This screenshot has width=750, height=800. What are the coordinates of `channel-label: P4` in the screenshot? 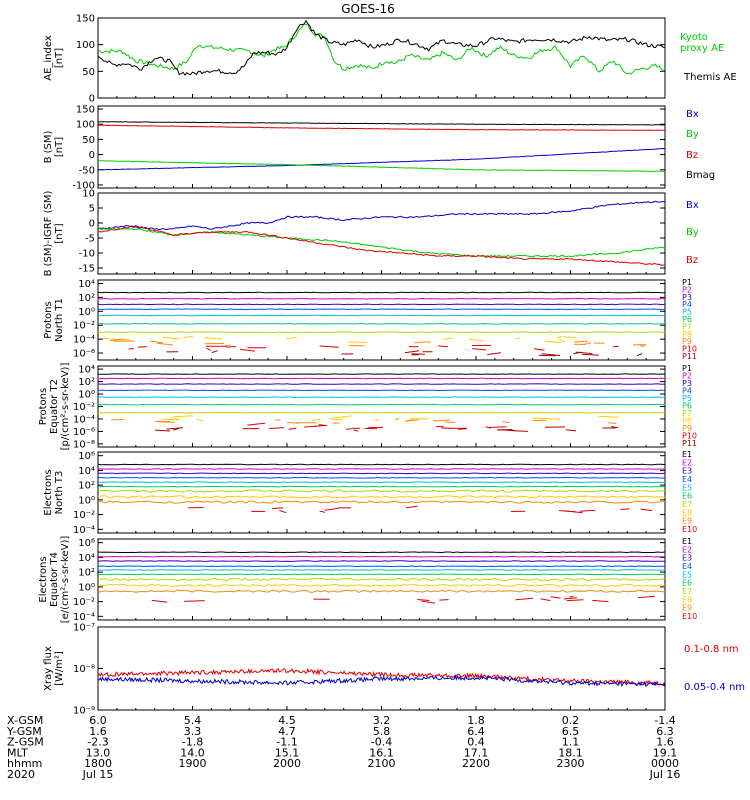 It's located at (687, 304).